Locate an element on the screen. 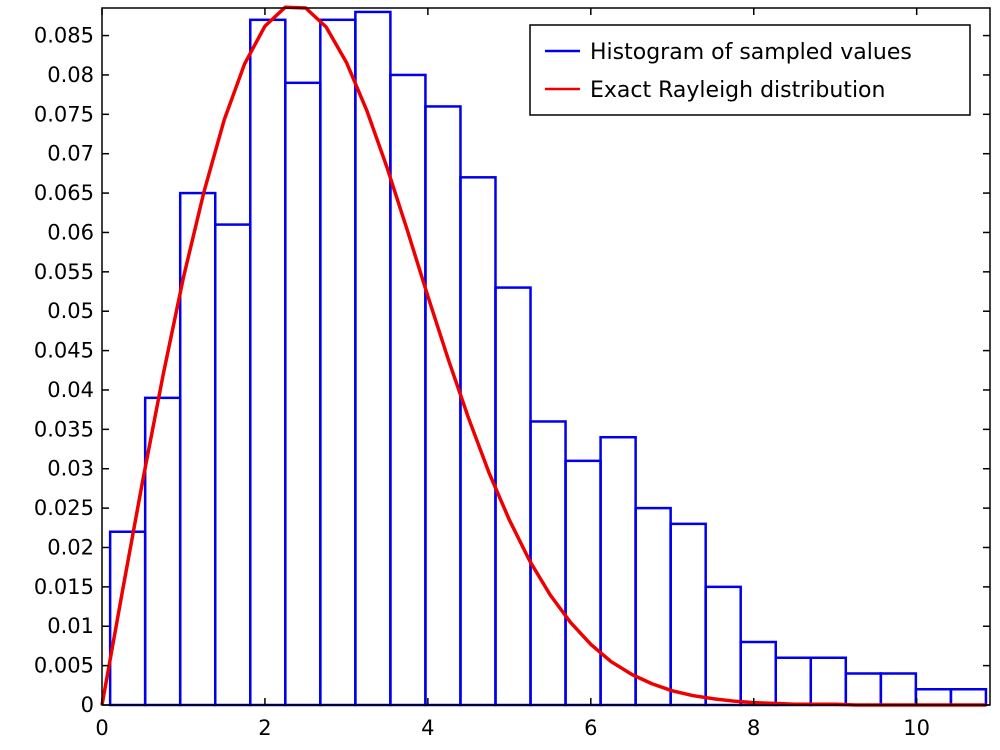 This screenshot has height=750, width=1000. y-tick-label: 0.07 is located at coordinates (70, 154).